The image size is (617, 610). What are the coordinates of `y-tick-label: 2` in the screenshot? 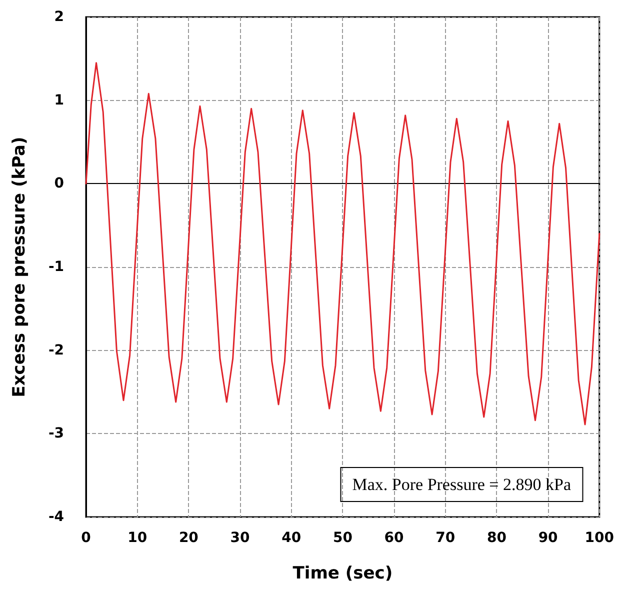 It's located at (59, 17).